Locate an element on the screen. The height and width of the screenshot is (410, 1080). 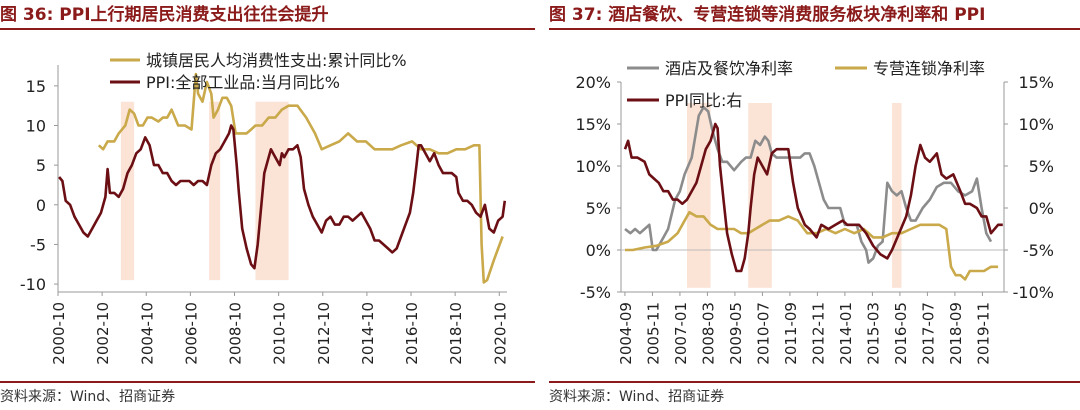
y-tick-label: 10 is located at coordinates (36, 126).